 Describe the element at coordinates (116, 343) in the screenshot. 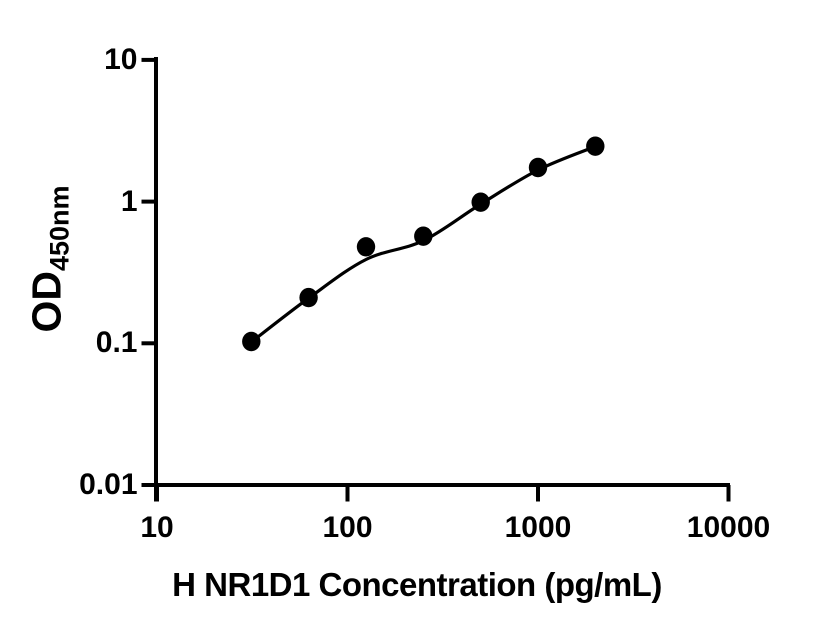

I see `y-tick-label: 0.1` at that location.